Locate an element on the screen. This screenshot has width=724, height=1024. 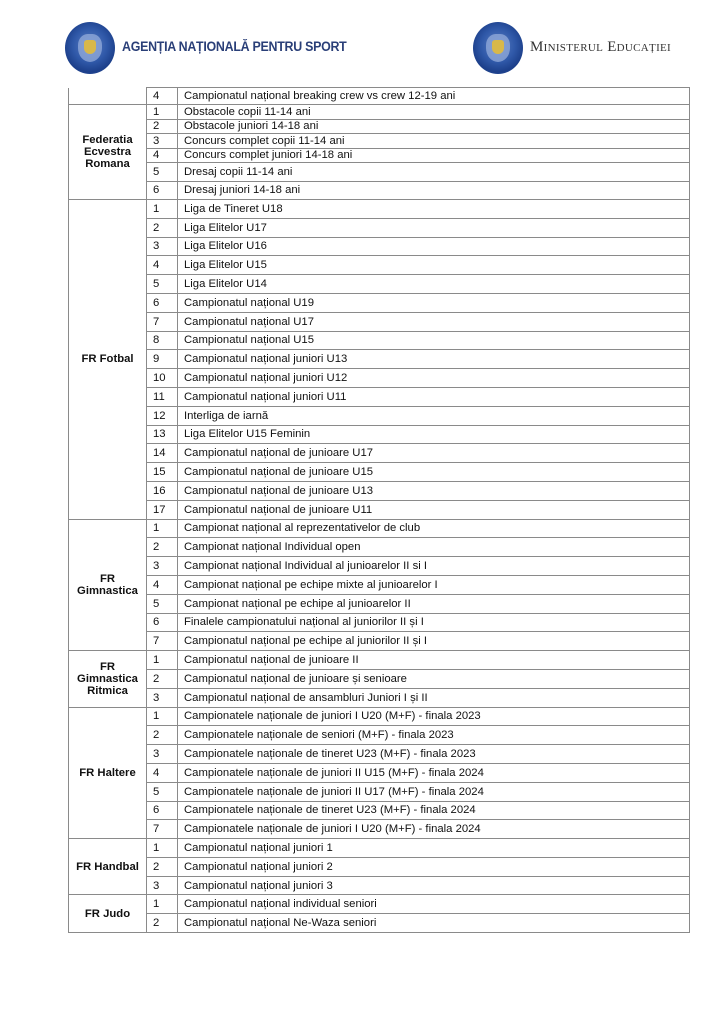
guvernul-romaniei-logo-right is located at coordinates (498, 48).